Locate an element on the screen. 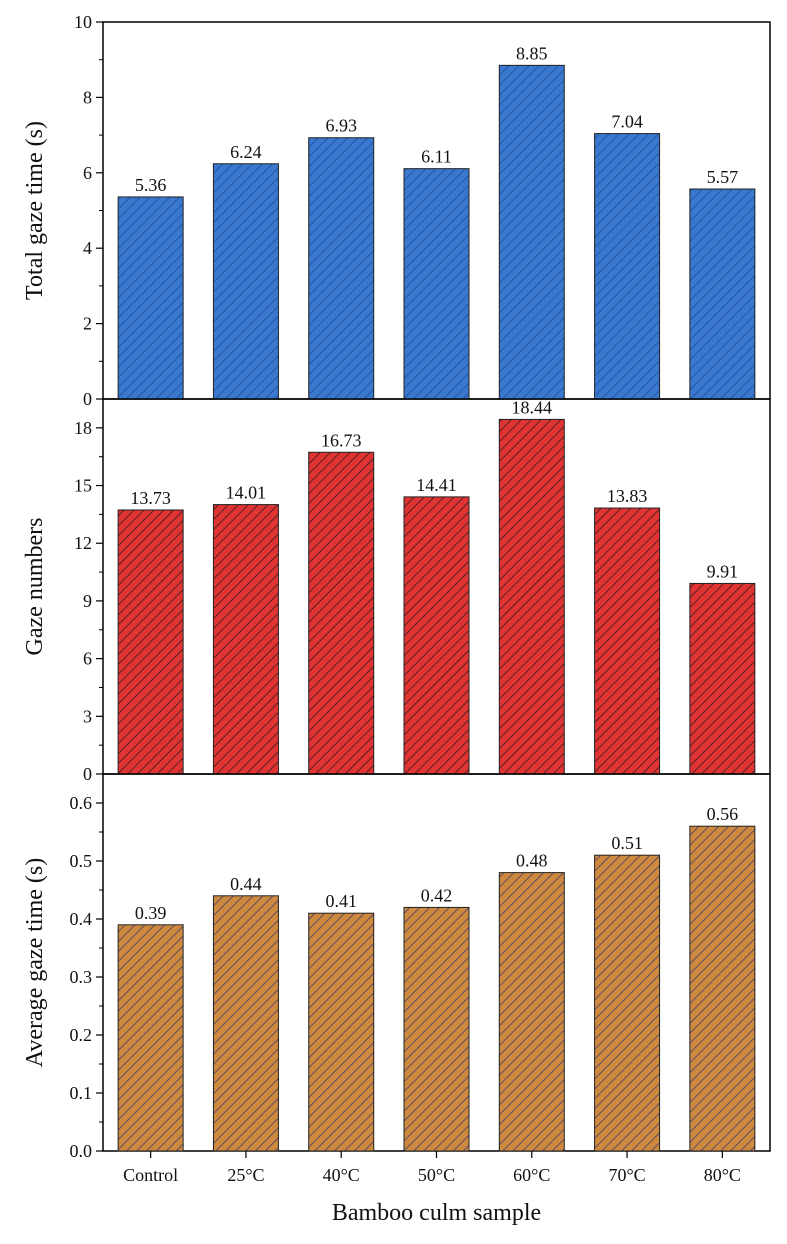 Image resolution: width=787 pixels, height=1244 pixels. x-tick-label: Control is located at coordinates (150, 1175).